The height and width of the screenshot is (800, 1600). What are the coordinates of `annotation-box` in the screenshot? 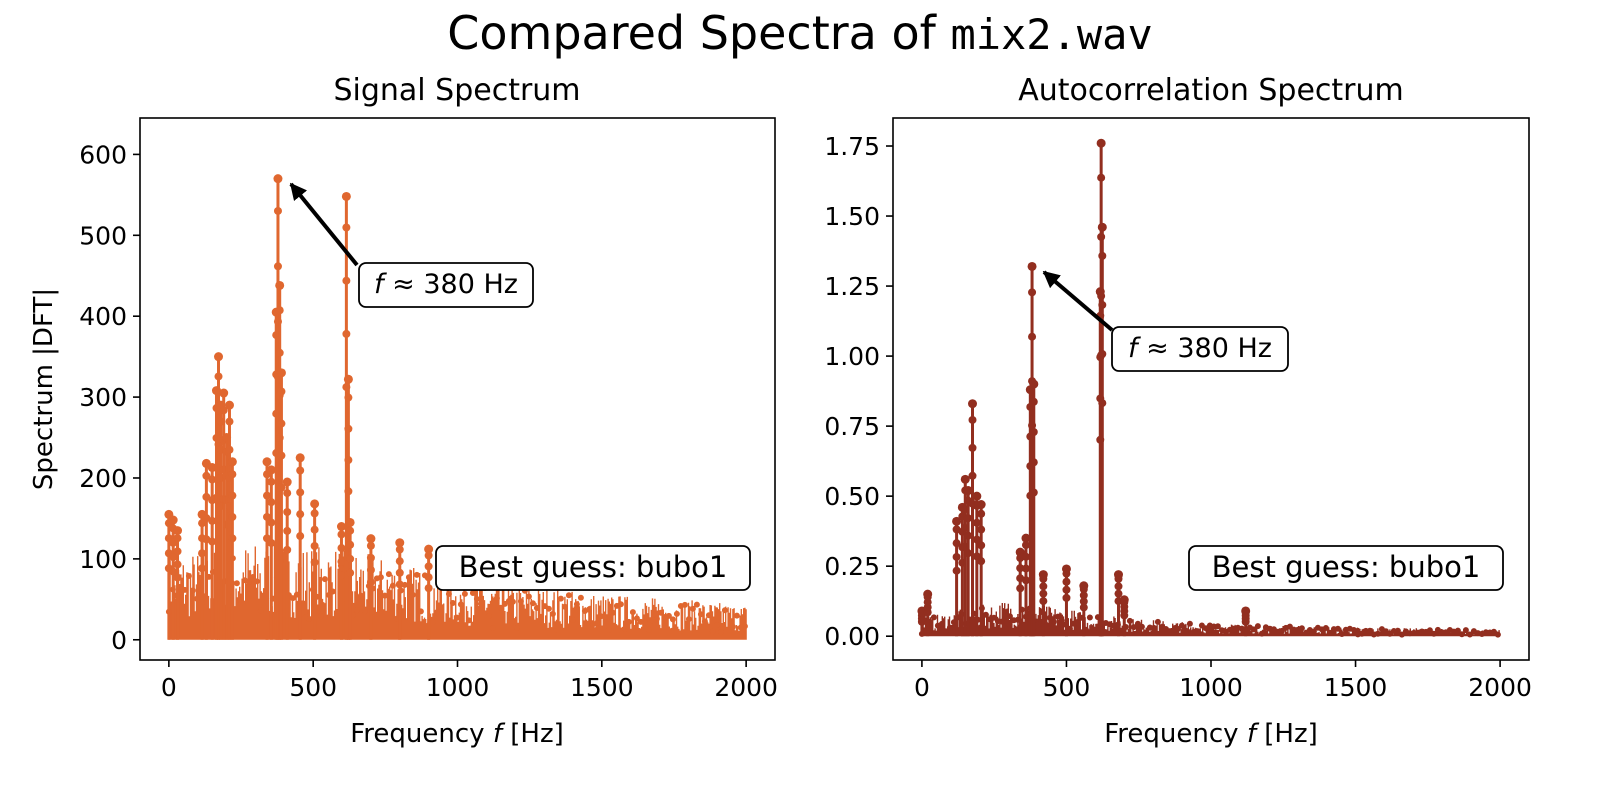 It's located at (1200, 349).